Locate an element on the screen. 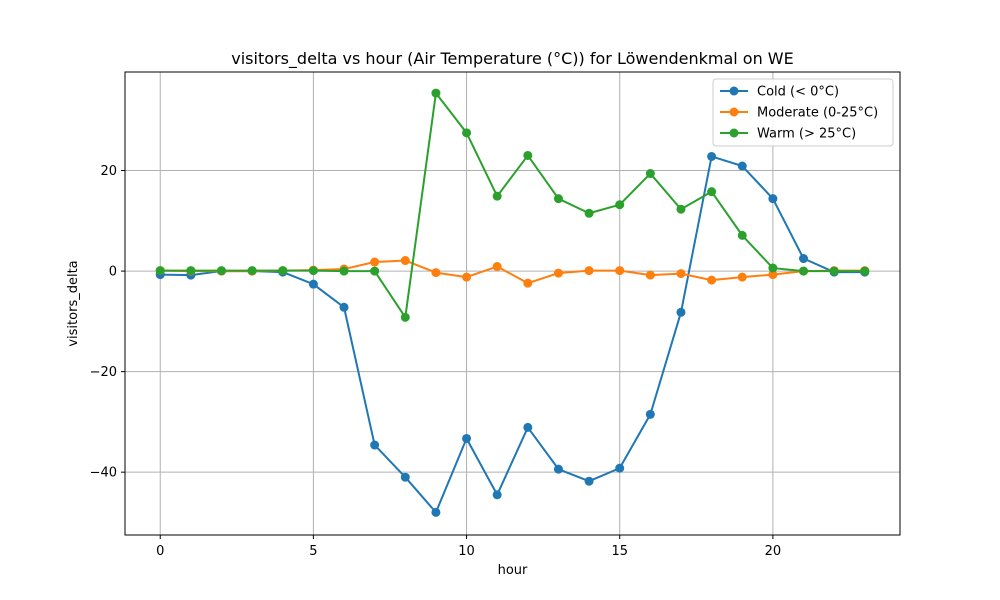  x-tick-label: 0 is located at coordinates (160, 551).